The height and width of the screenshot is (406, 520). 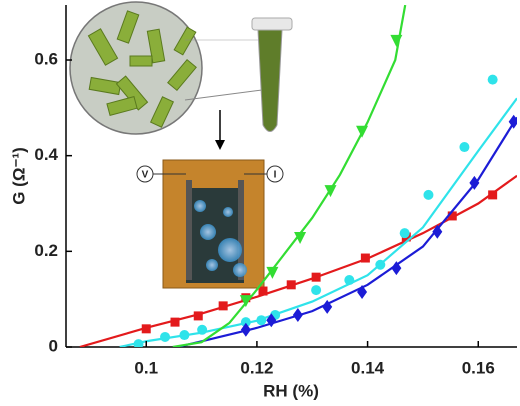 I want to click on rods, so click(x=142, y=69).